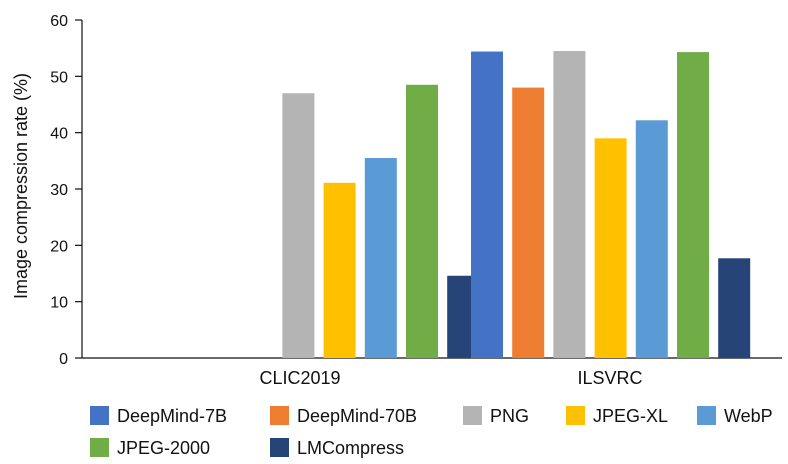 The image size is (788, 464). What do you see at coordinates (59, 134) in the screenshot?
I see `y-tick-label: 40` at bounding box center [59, 134].